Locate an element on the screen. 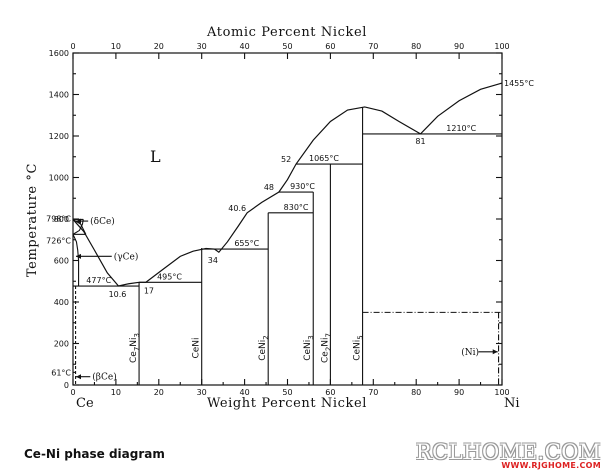 The height and width of the screenshot is (476, 609). invariant-temp-label: 930°C is located at coordinates (302, 186).